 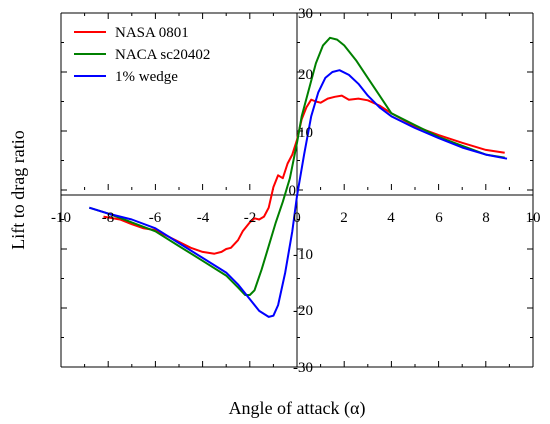 I want to click on x-axis-title: Angle of attack (α), so click(x=297, y=408).